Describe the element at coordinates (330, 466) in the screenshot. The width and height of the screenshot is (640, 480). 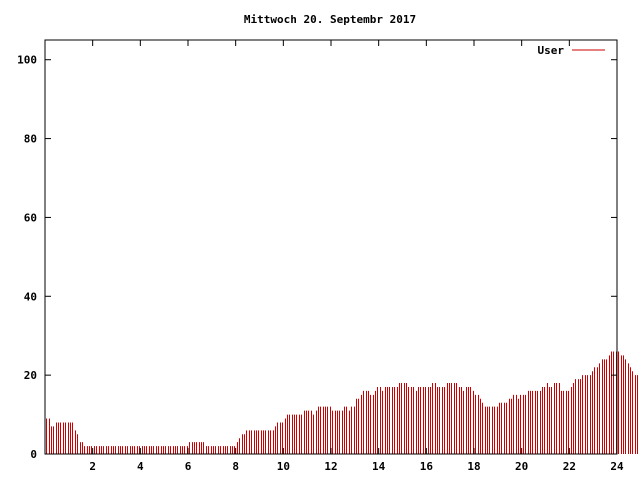
I see `x-tick-label: 12` at that location.